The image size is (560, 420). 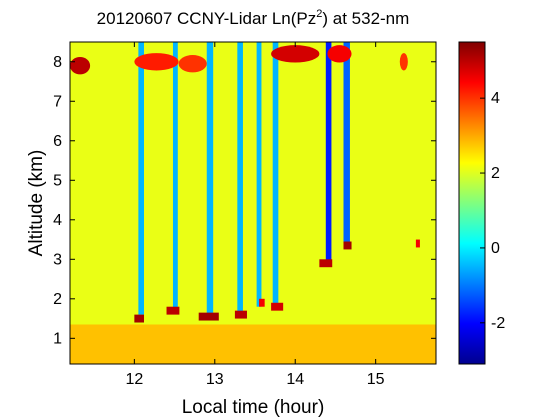 I want to click on y-tick-label: 1, so click(x=57, y=338).